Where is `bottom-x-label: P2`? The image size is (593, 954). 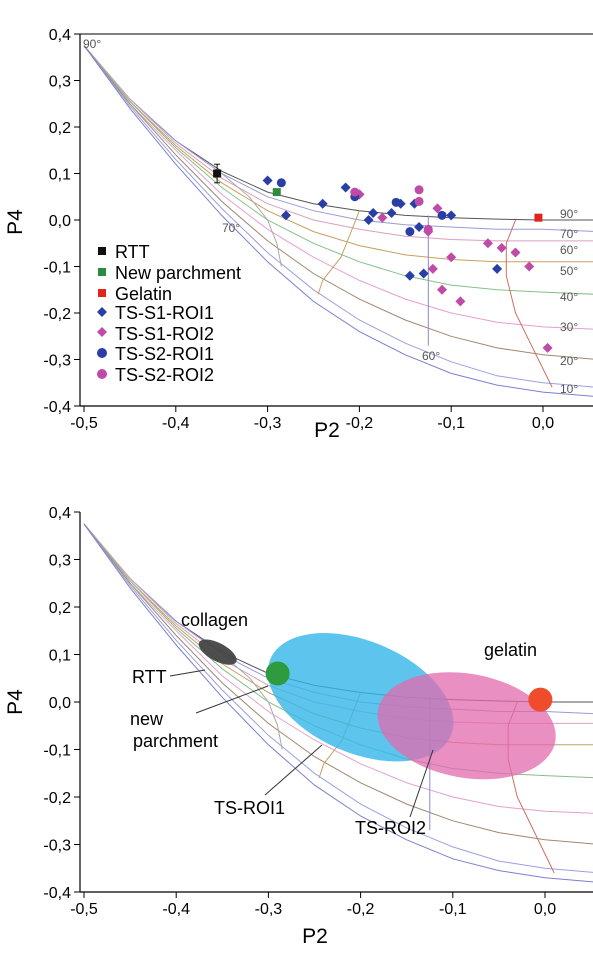 bottom-x-label: P2 is located at coordinates (315, 936).